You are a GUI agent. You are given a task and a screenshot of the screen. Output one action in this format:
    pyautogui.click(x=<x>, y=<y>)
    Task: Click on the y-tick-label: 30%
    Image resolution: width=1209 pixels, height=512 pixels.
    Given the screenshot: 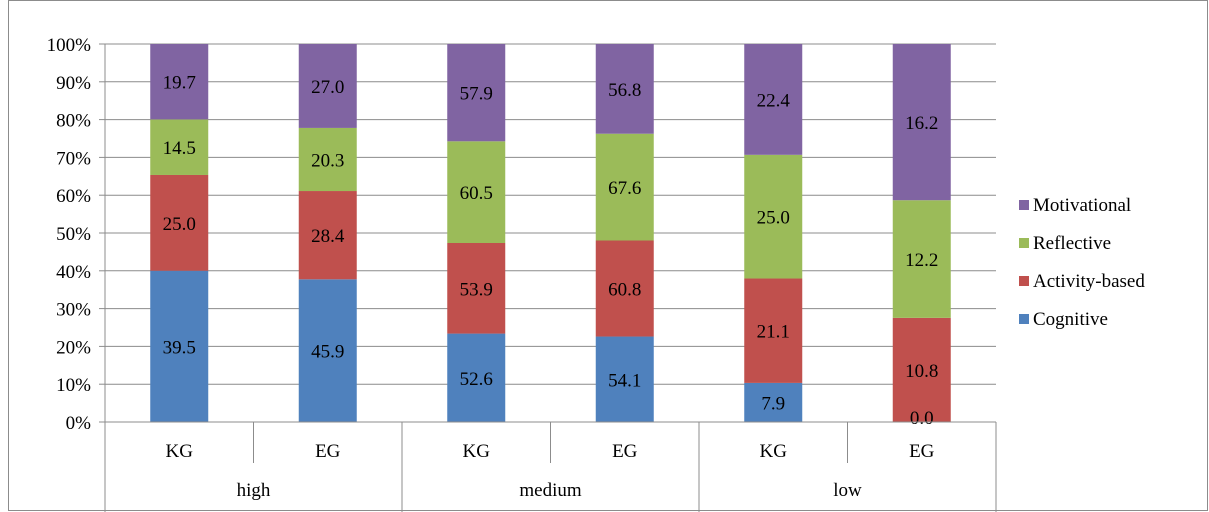 What is the action you would take?
    pyautogui.click(x=73, y=310)
    